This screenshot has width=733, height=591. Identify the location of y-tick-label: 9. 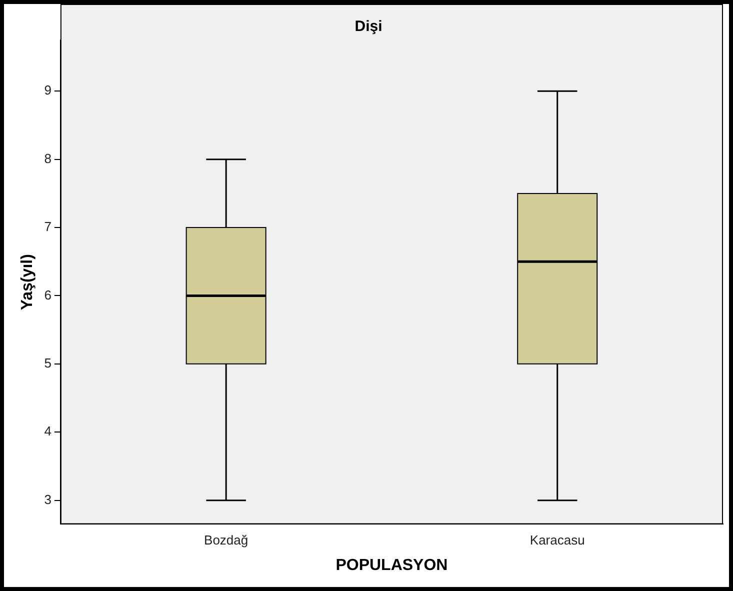
(48, 90).